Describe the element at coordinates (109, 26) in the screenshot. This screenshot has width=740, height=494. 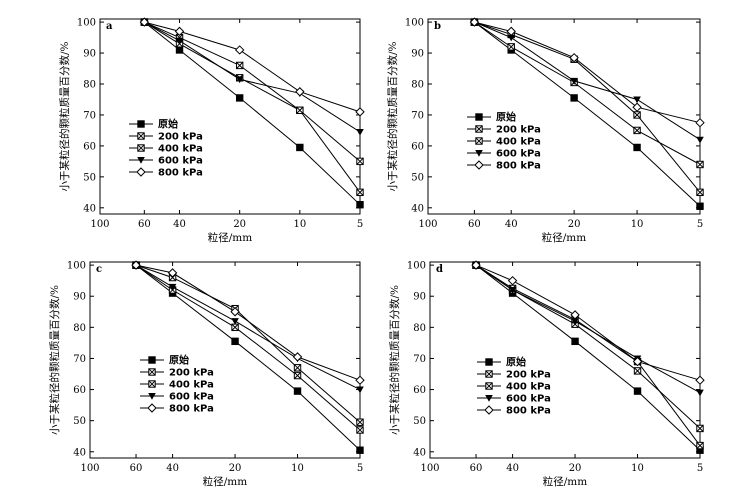
I see `panel-label: a` at that location.